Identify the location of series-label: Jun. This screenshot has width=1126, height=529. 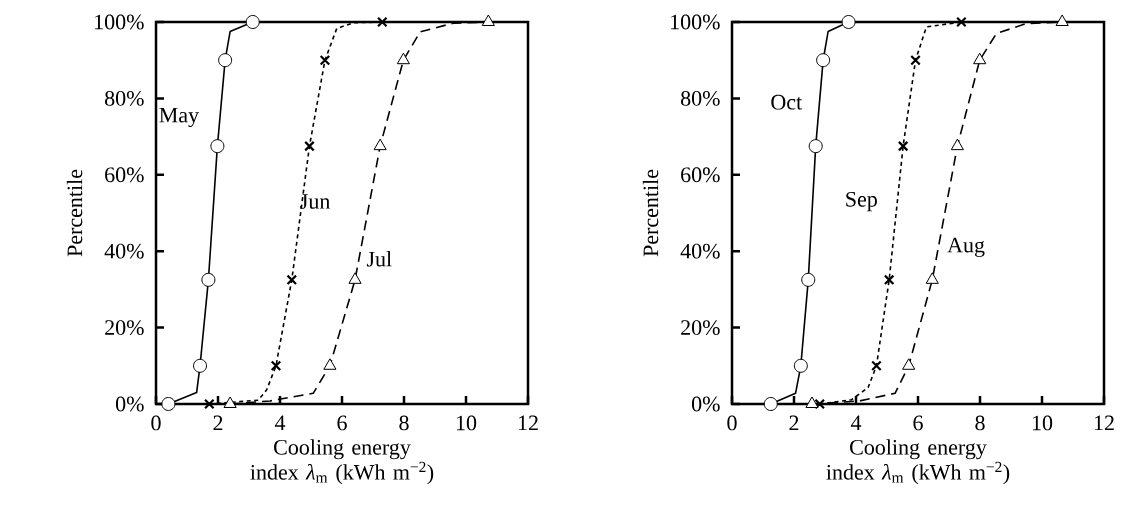
(315, 201).